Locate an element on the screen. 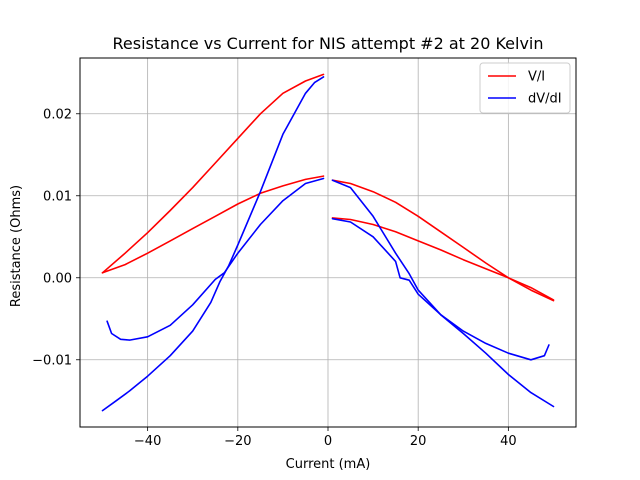  y-tick-label: 0.01 is located at coordinates (57, 196).